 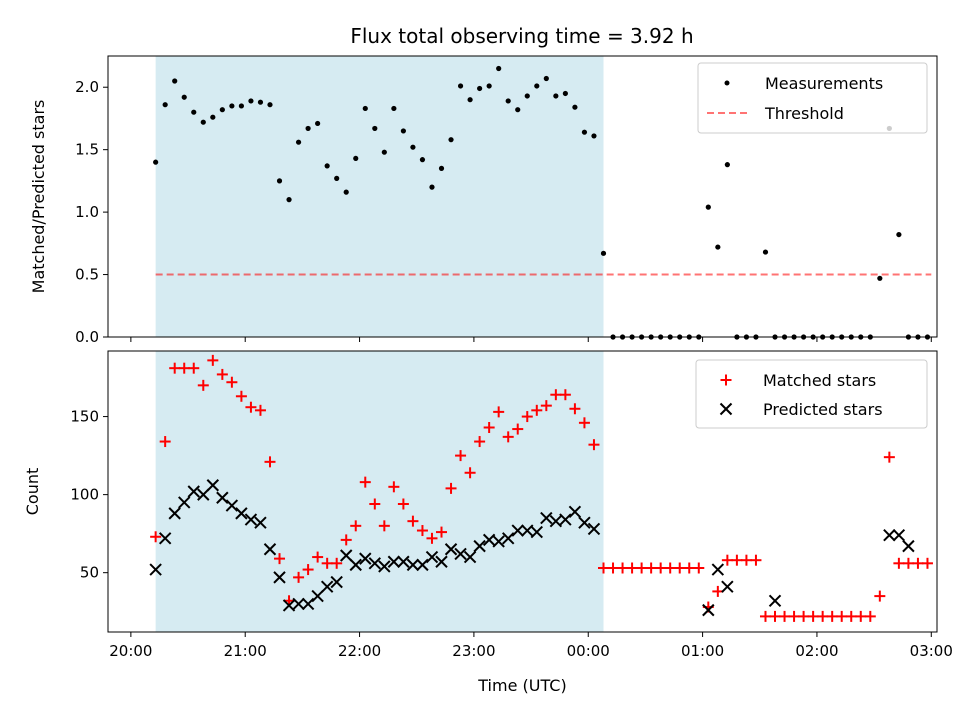 What do you see at coordinates (87, 150) in the screenshot?
I see `ratio-y-tick-label: 1.5` at bounding box center [87, 150].